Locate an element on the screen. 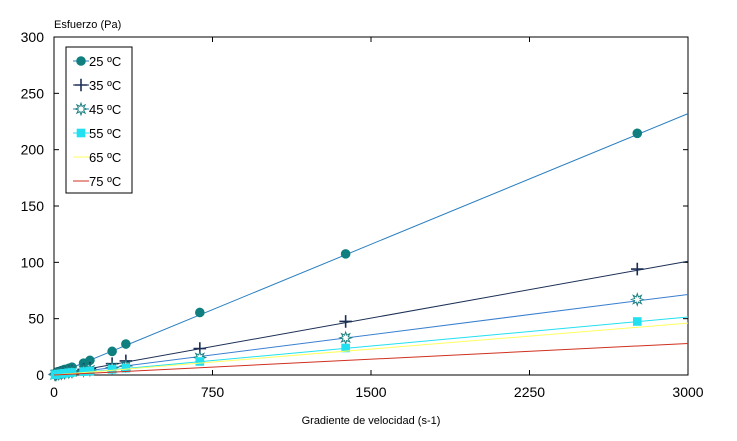 The height and width of the screenshot is (441, 737). legend-item: 75 ºC is located at coordinates (97, 181).